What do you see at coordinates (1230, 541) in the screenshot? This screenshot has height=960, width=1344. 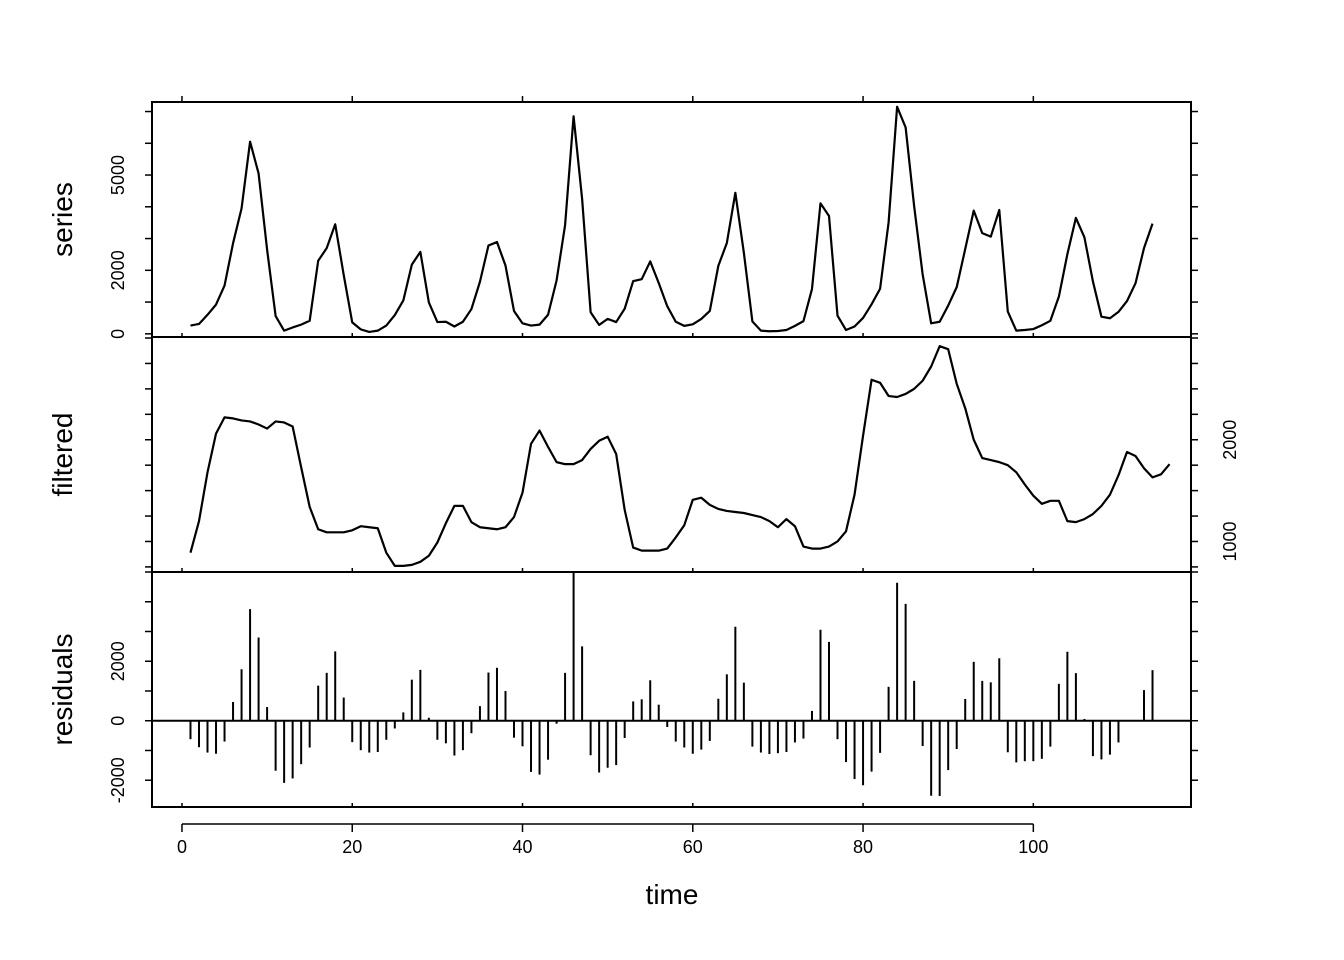 I see `y-tick-label-filtered: 1000` at bounding box center [1230, 541].